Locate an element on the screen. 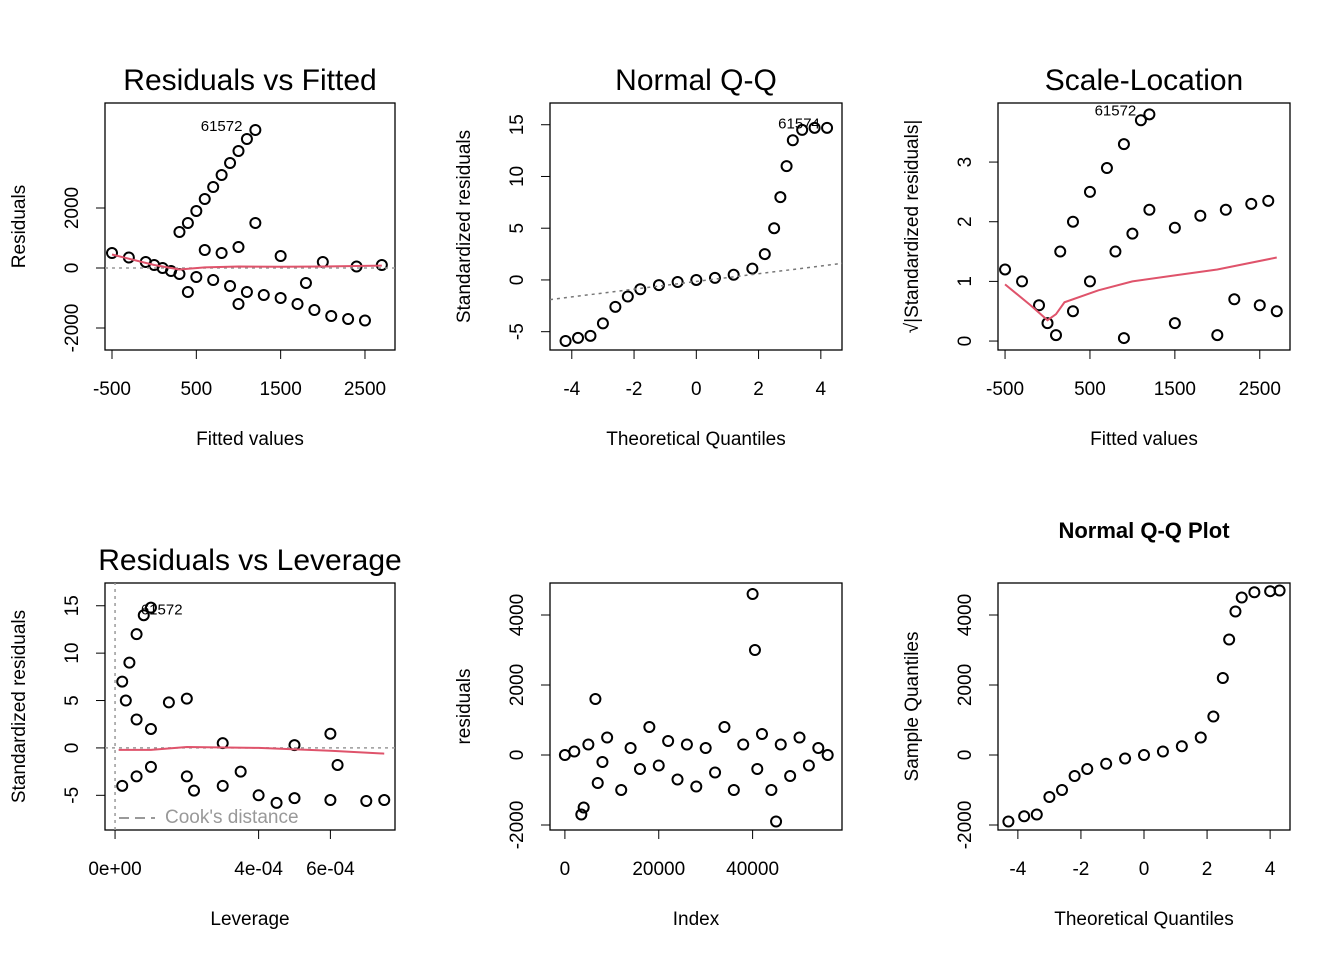  x-axis-label: Theoretical Quantiles is located at coordinates (696, 439).